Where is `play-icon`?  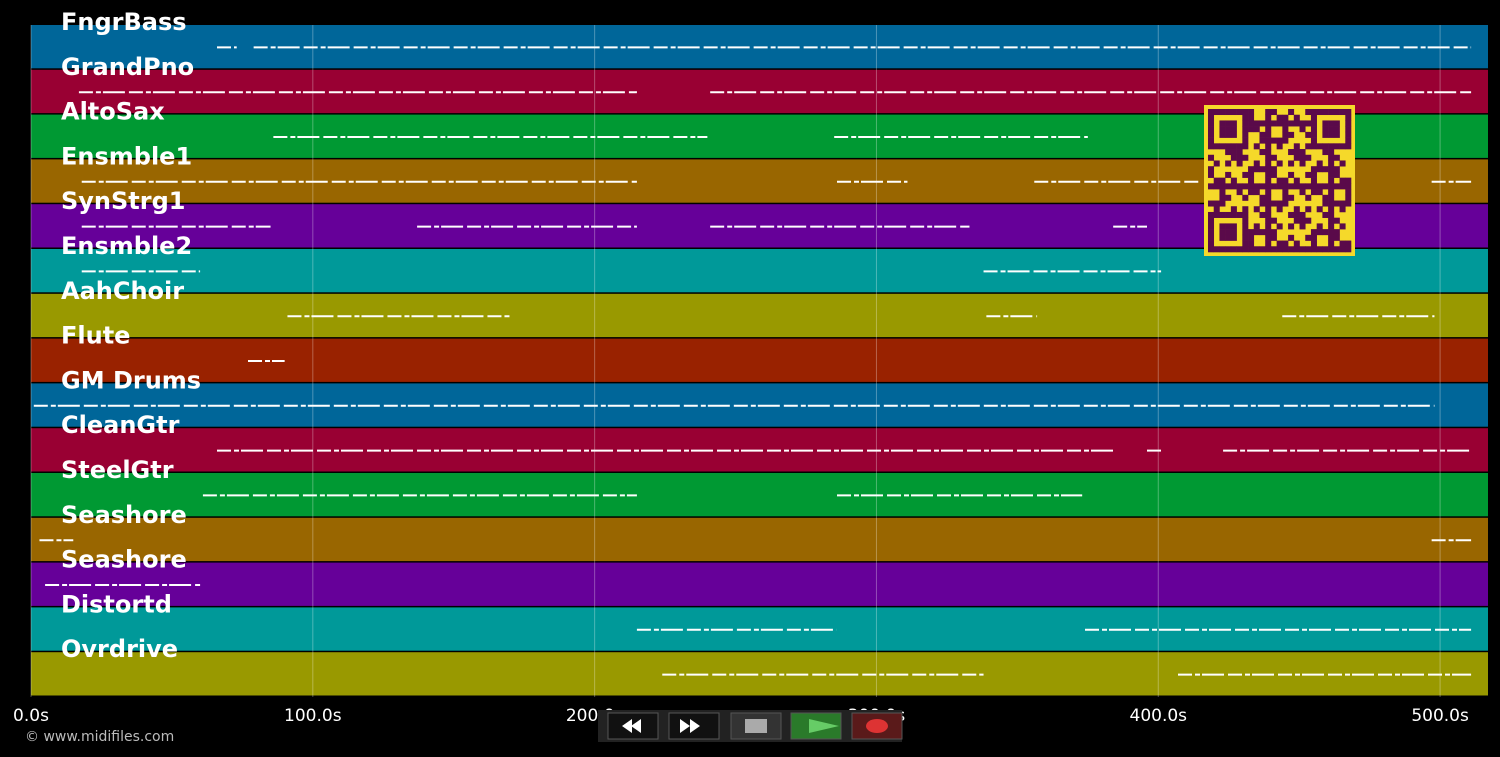 play-icon is located at coordinates (824, 726).